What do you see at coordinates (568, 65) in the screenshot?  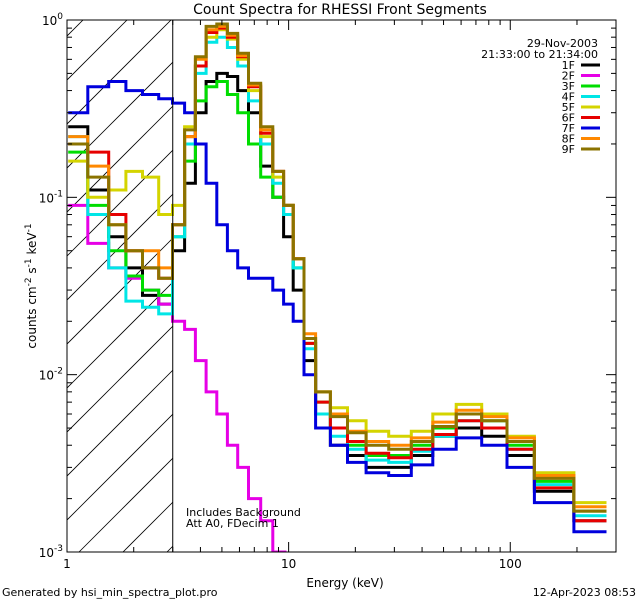 I see `legend-label-1F: 1F` at bounding box center [568, 65].